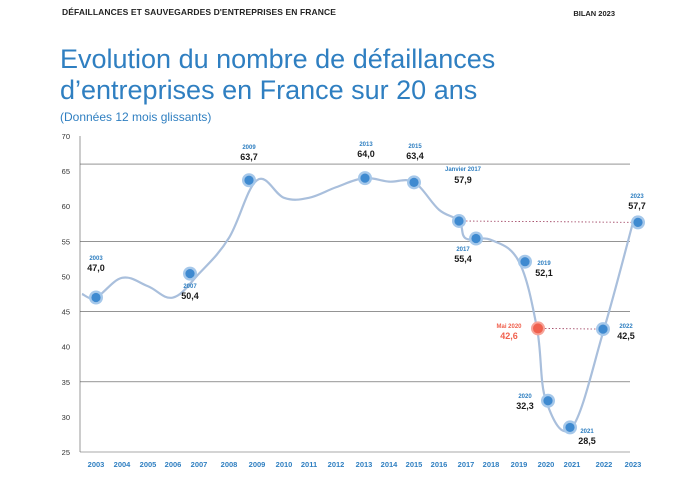  I want to click on chart-title-line-2: d’entreprises en France sur 20 ans, so click(269, 90).